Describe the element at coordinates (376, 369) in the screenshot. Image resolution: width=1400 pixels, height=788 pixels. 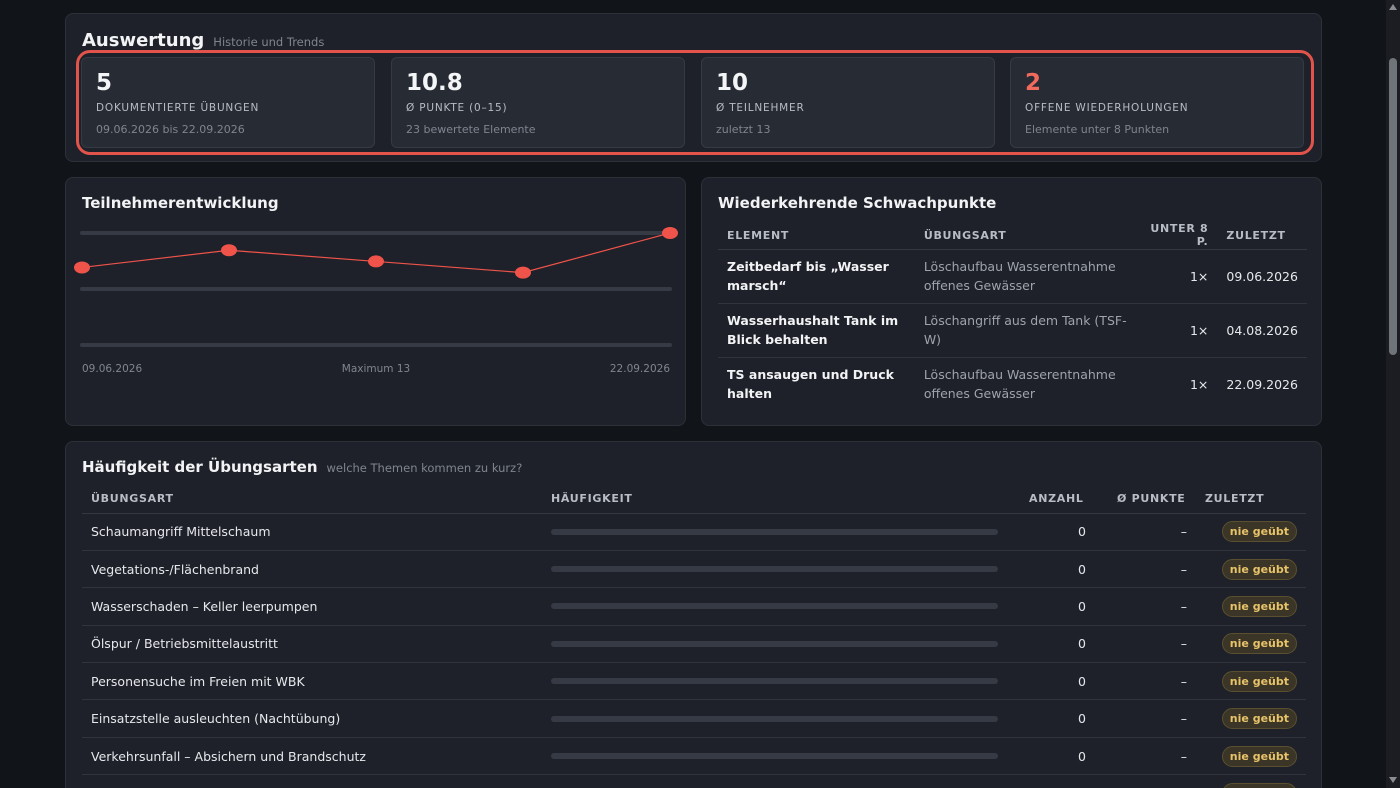
I see `x-label-max: Maximum 13` at that location.